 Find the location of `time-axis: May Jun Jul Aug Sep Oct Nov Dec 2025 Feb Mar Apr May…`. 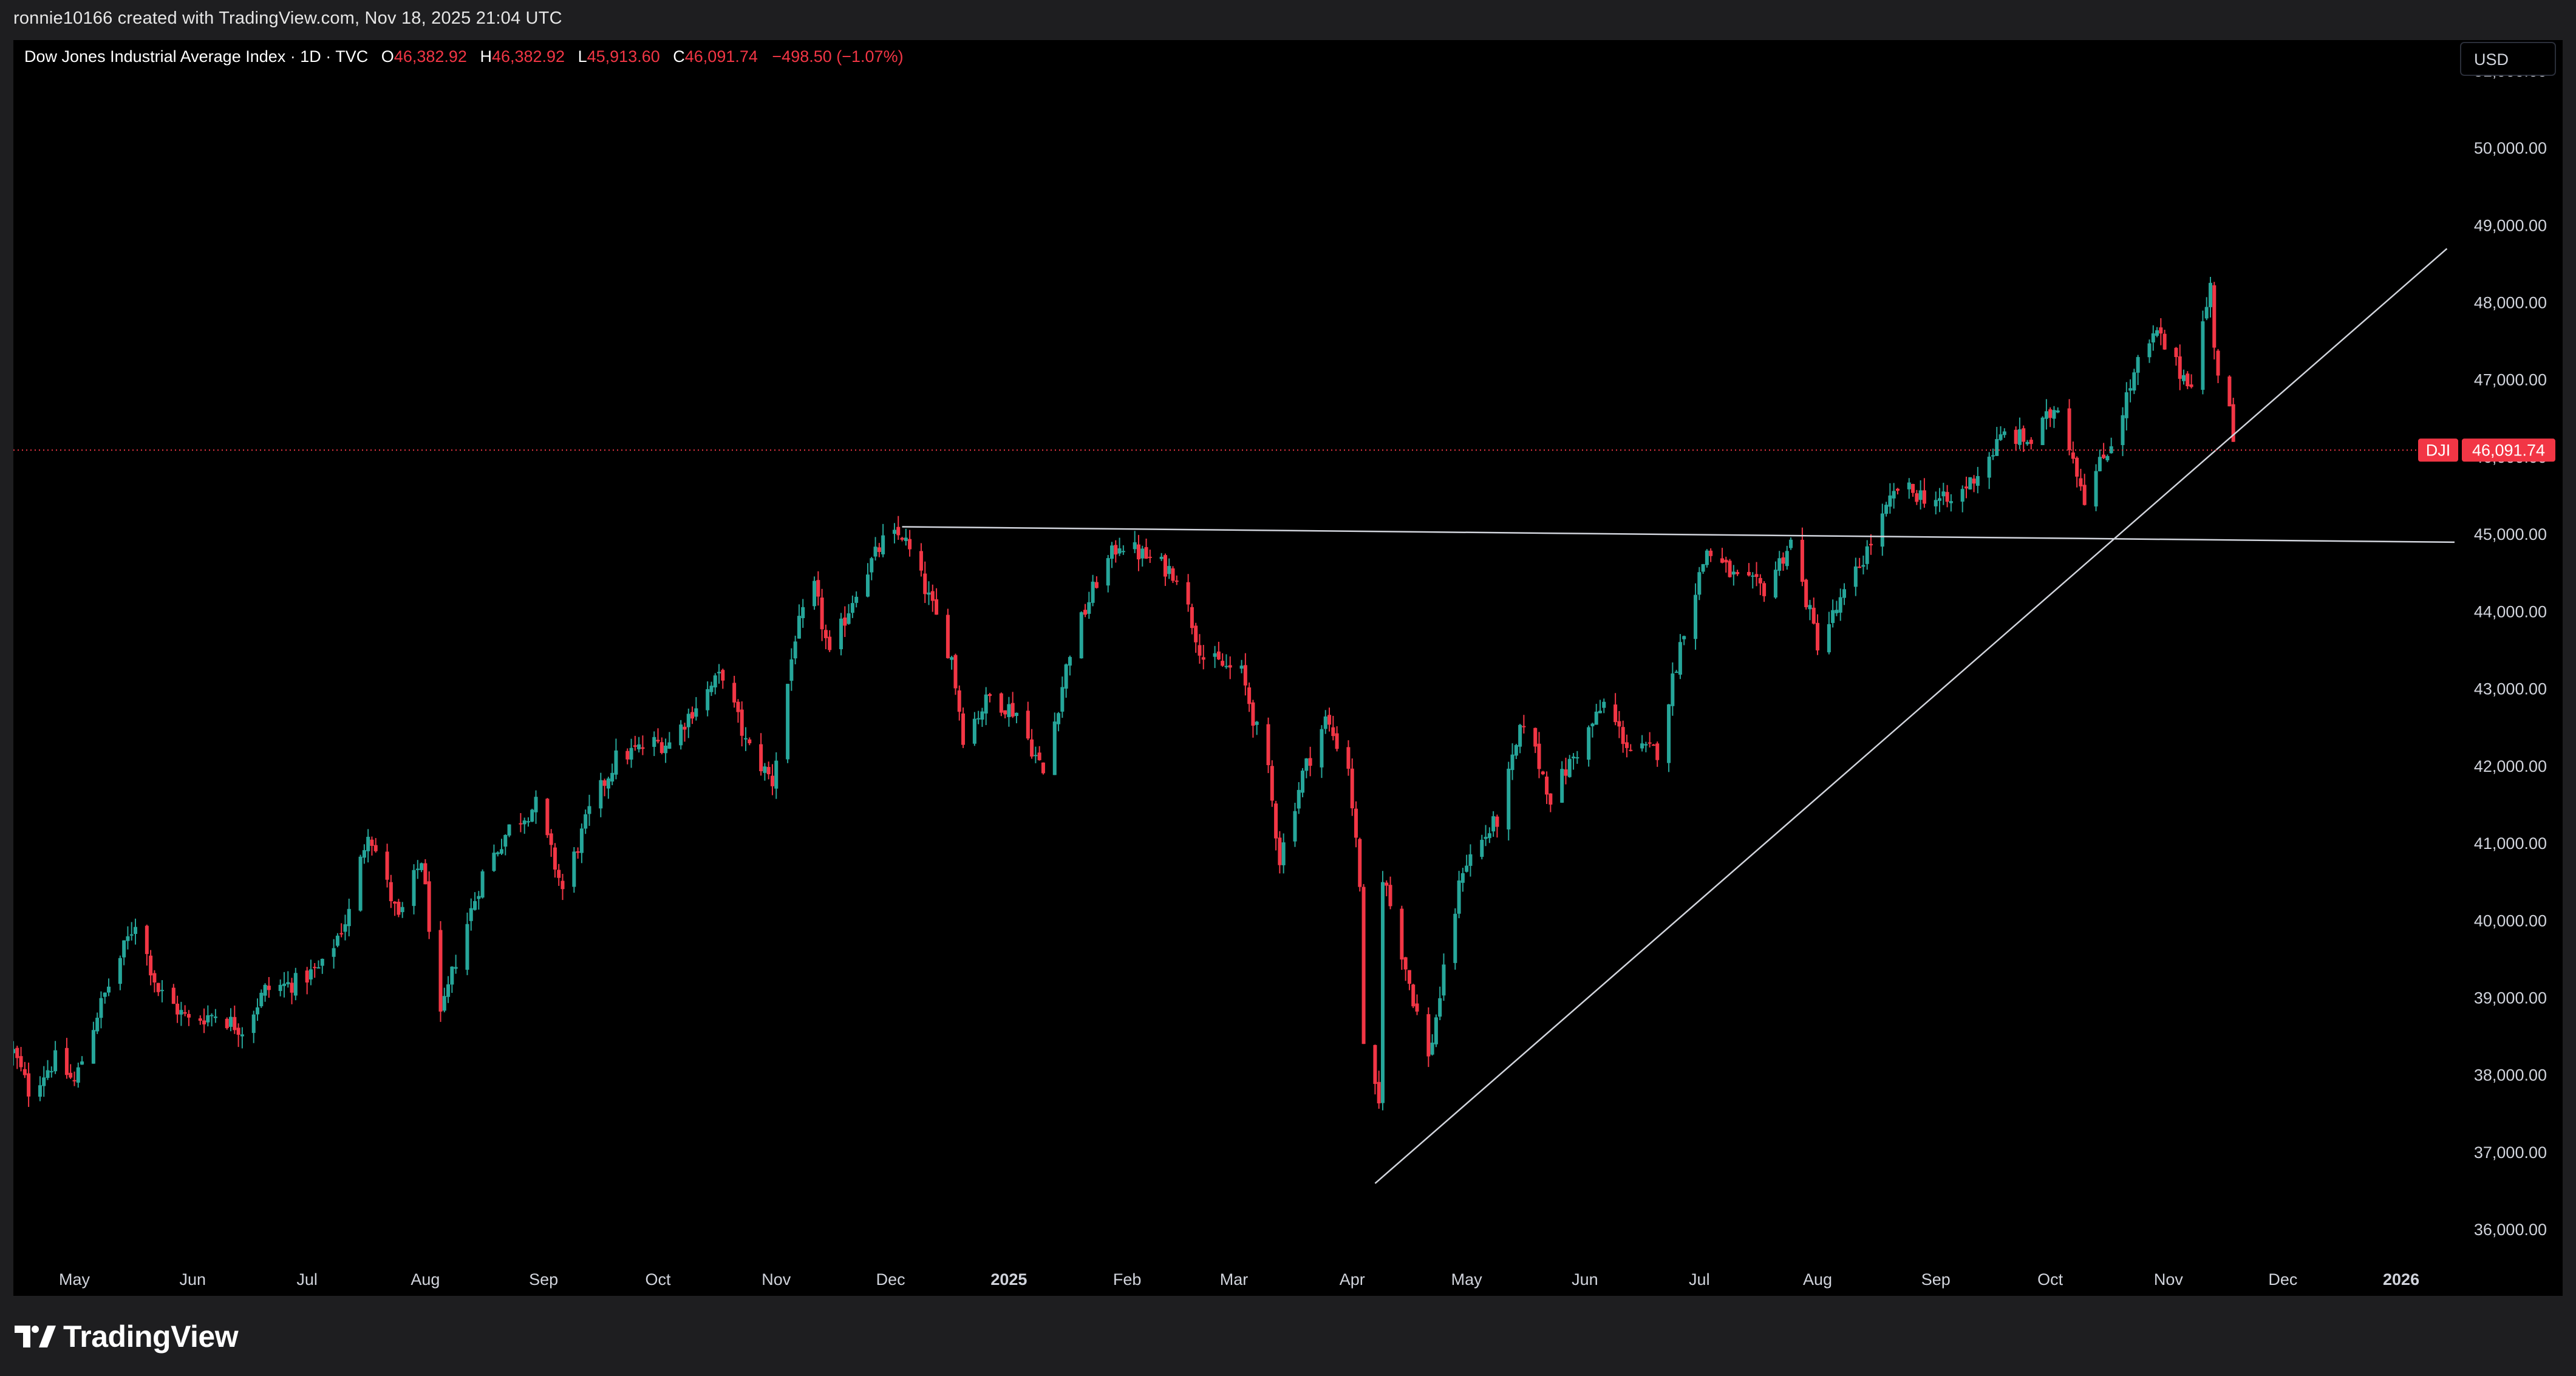

time-axis: May Jun Jul Aug Sep Oct Nov Dec 2025 Feb Mar Apr May… is located at coordinates (1239, 1279).